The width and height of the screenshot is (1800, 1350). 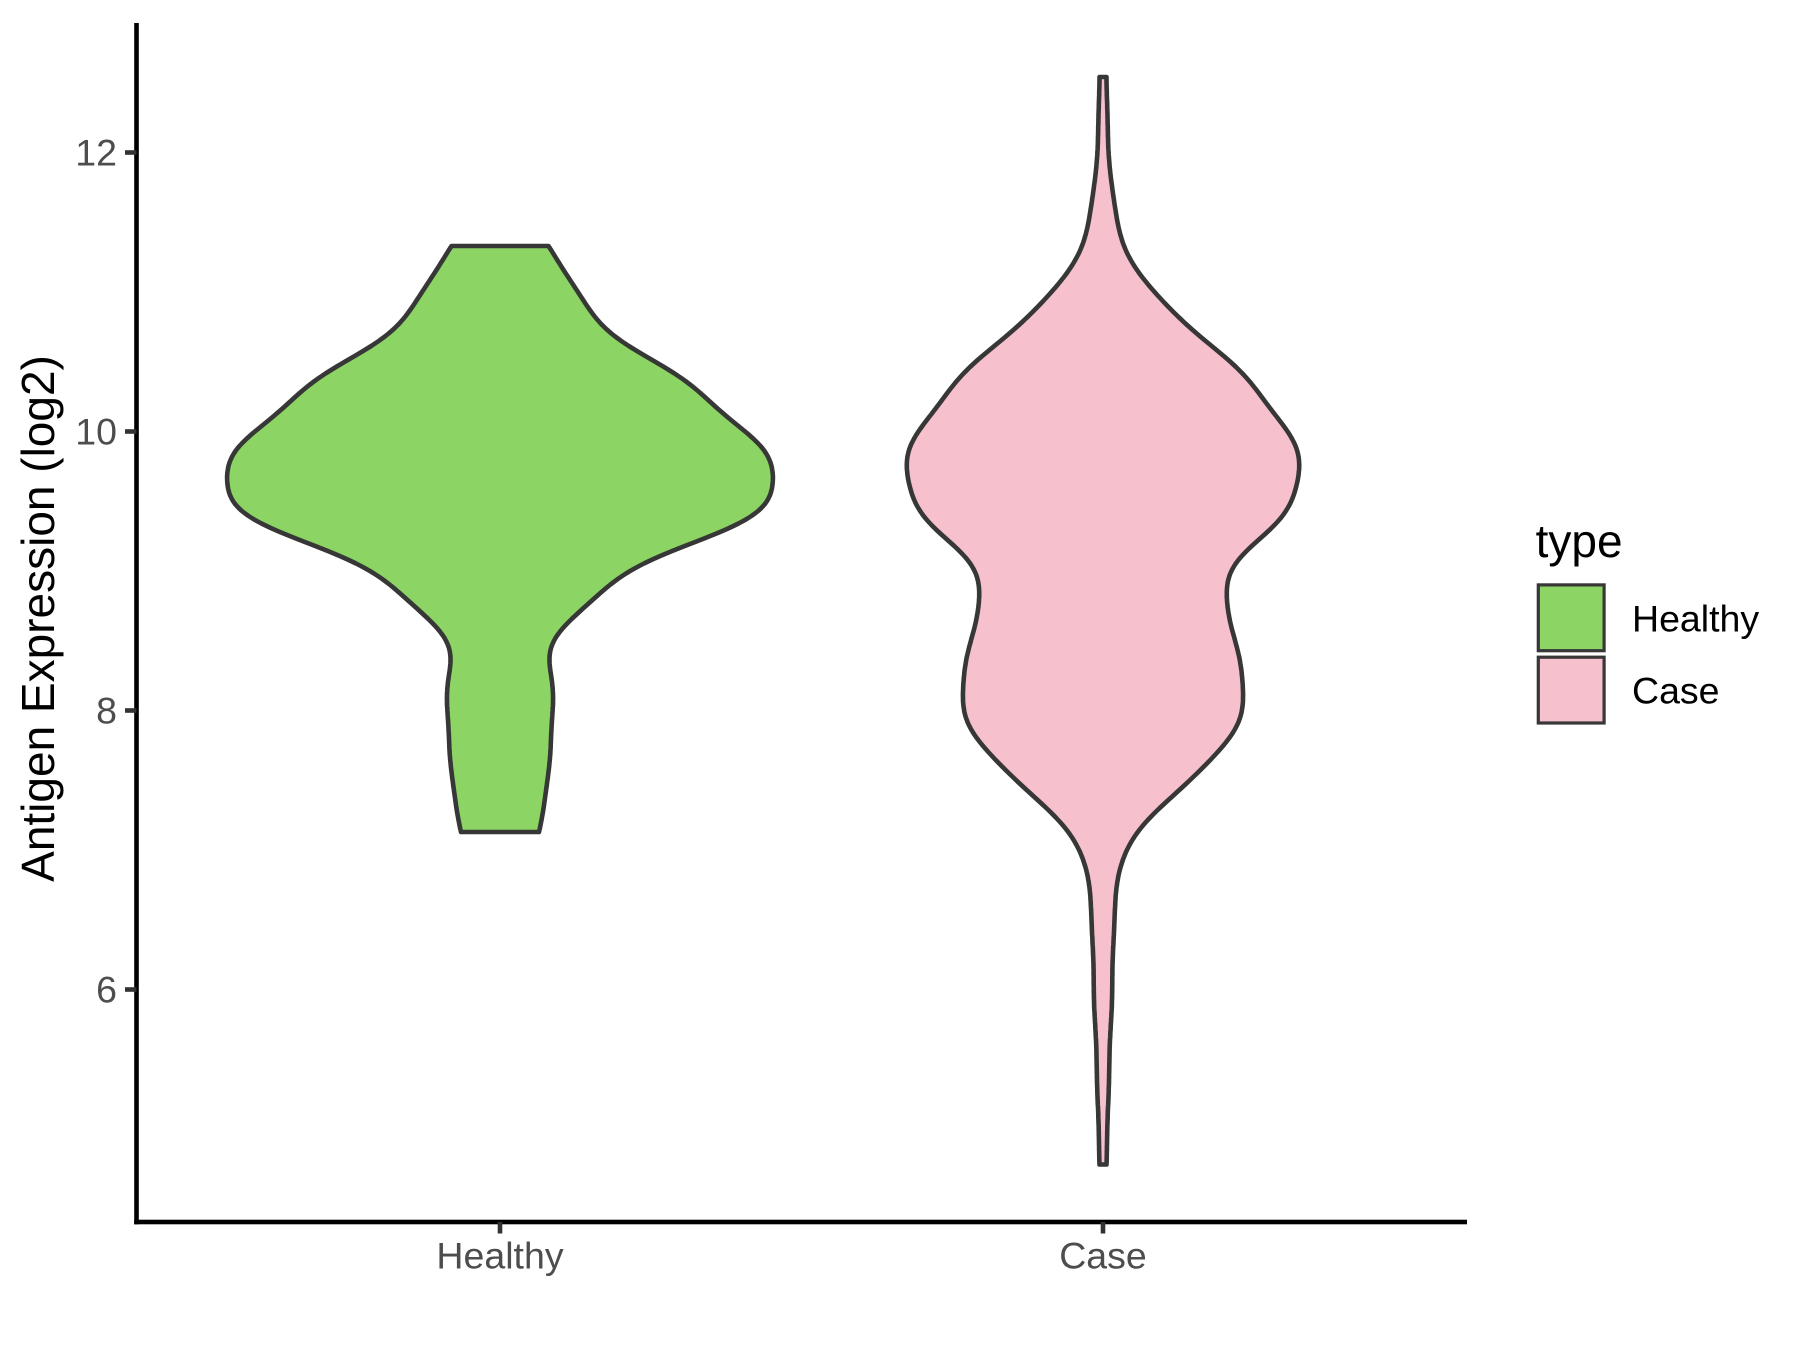 What do you see at coordinates (38, 618) in the screenshot?
I see `svg-text: Antigen Expression (log2)` at bounding box center [38, 618].